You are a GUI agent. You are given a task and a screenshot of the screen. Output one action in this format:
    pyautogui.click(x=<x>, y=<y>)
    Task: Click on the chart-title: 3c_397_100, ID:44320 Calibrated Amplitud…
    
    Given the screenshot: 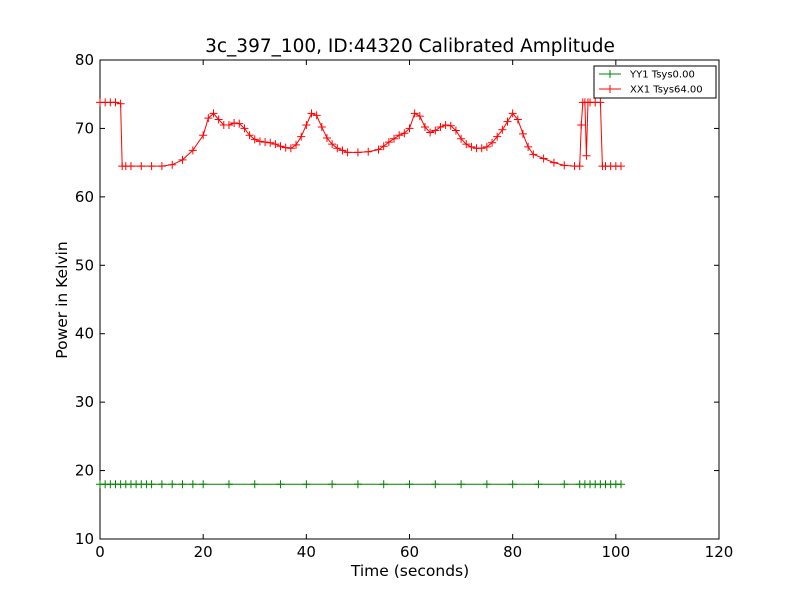 What is the action you would take?
    pyautogui.click(x=410, y=46)
    